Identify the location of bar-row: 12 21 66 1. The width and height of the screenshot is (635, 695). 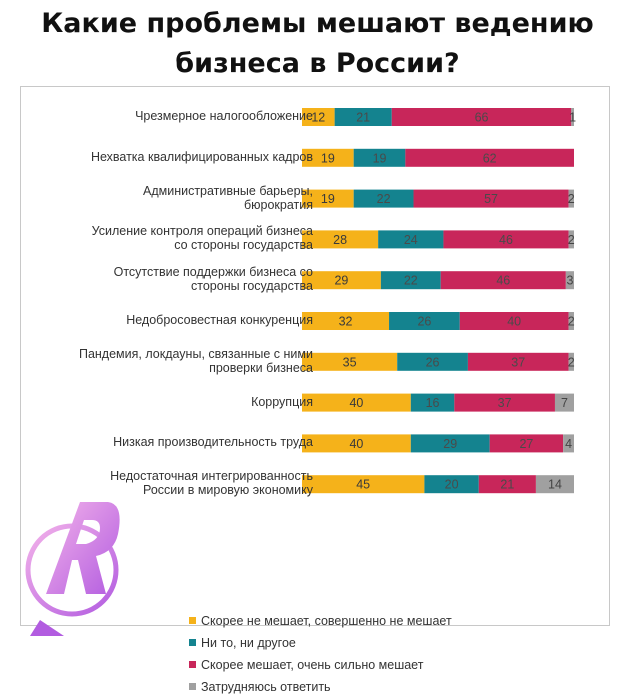
(439, 117).